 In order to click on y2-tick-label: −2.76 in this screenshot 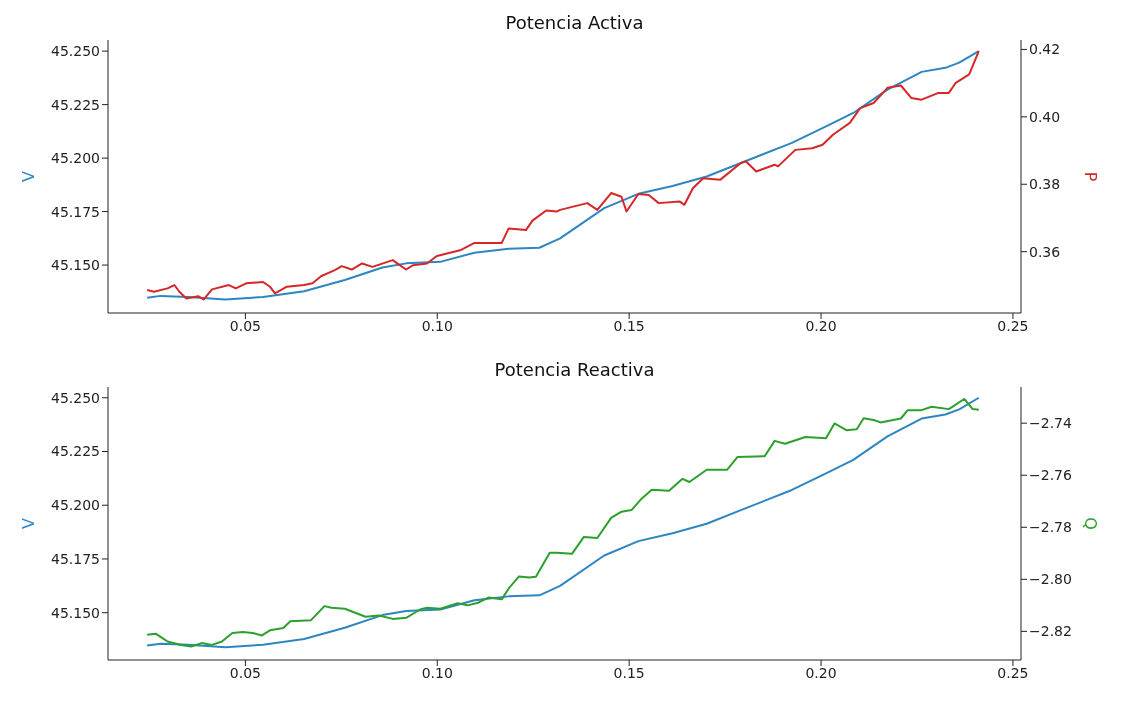, I will do `click(1050, 475)`.